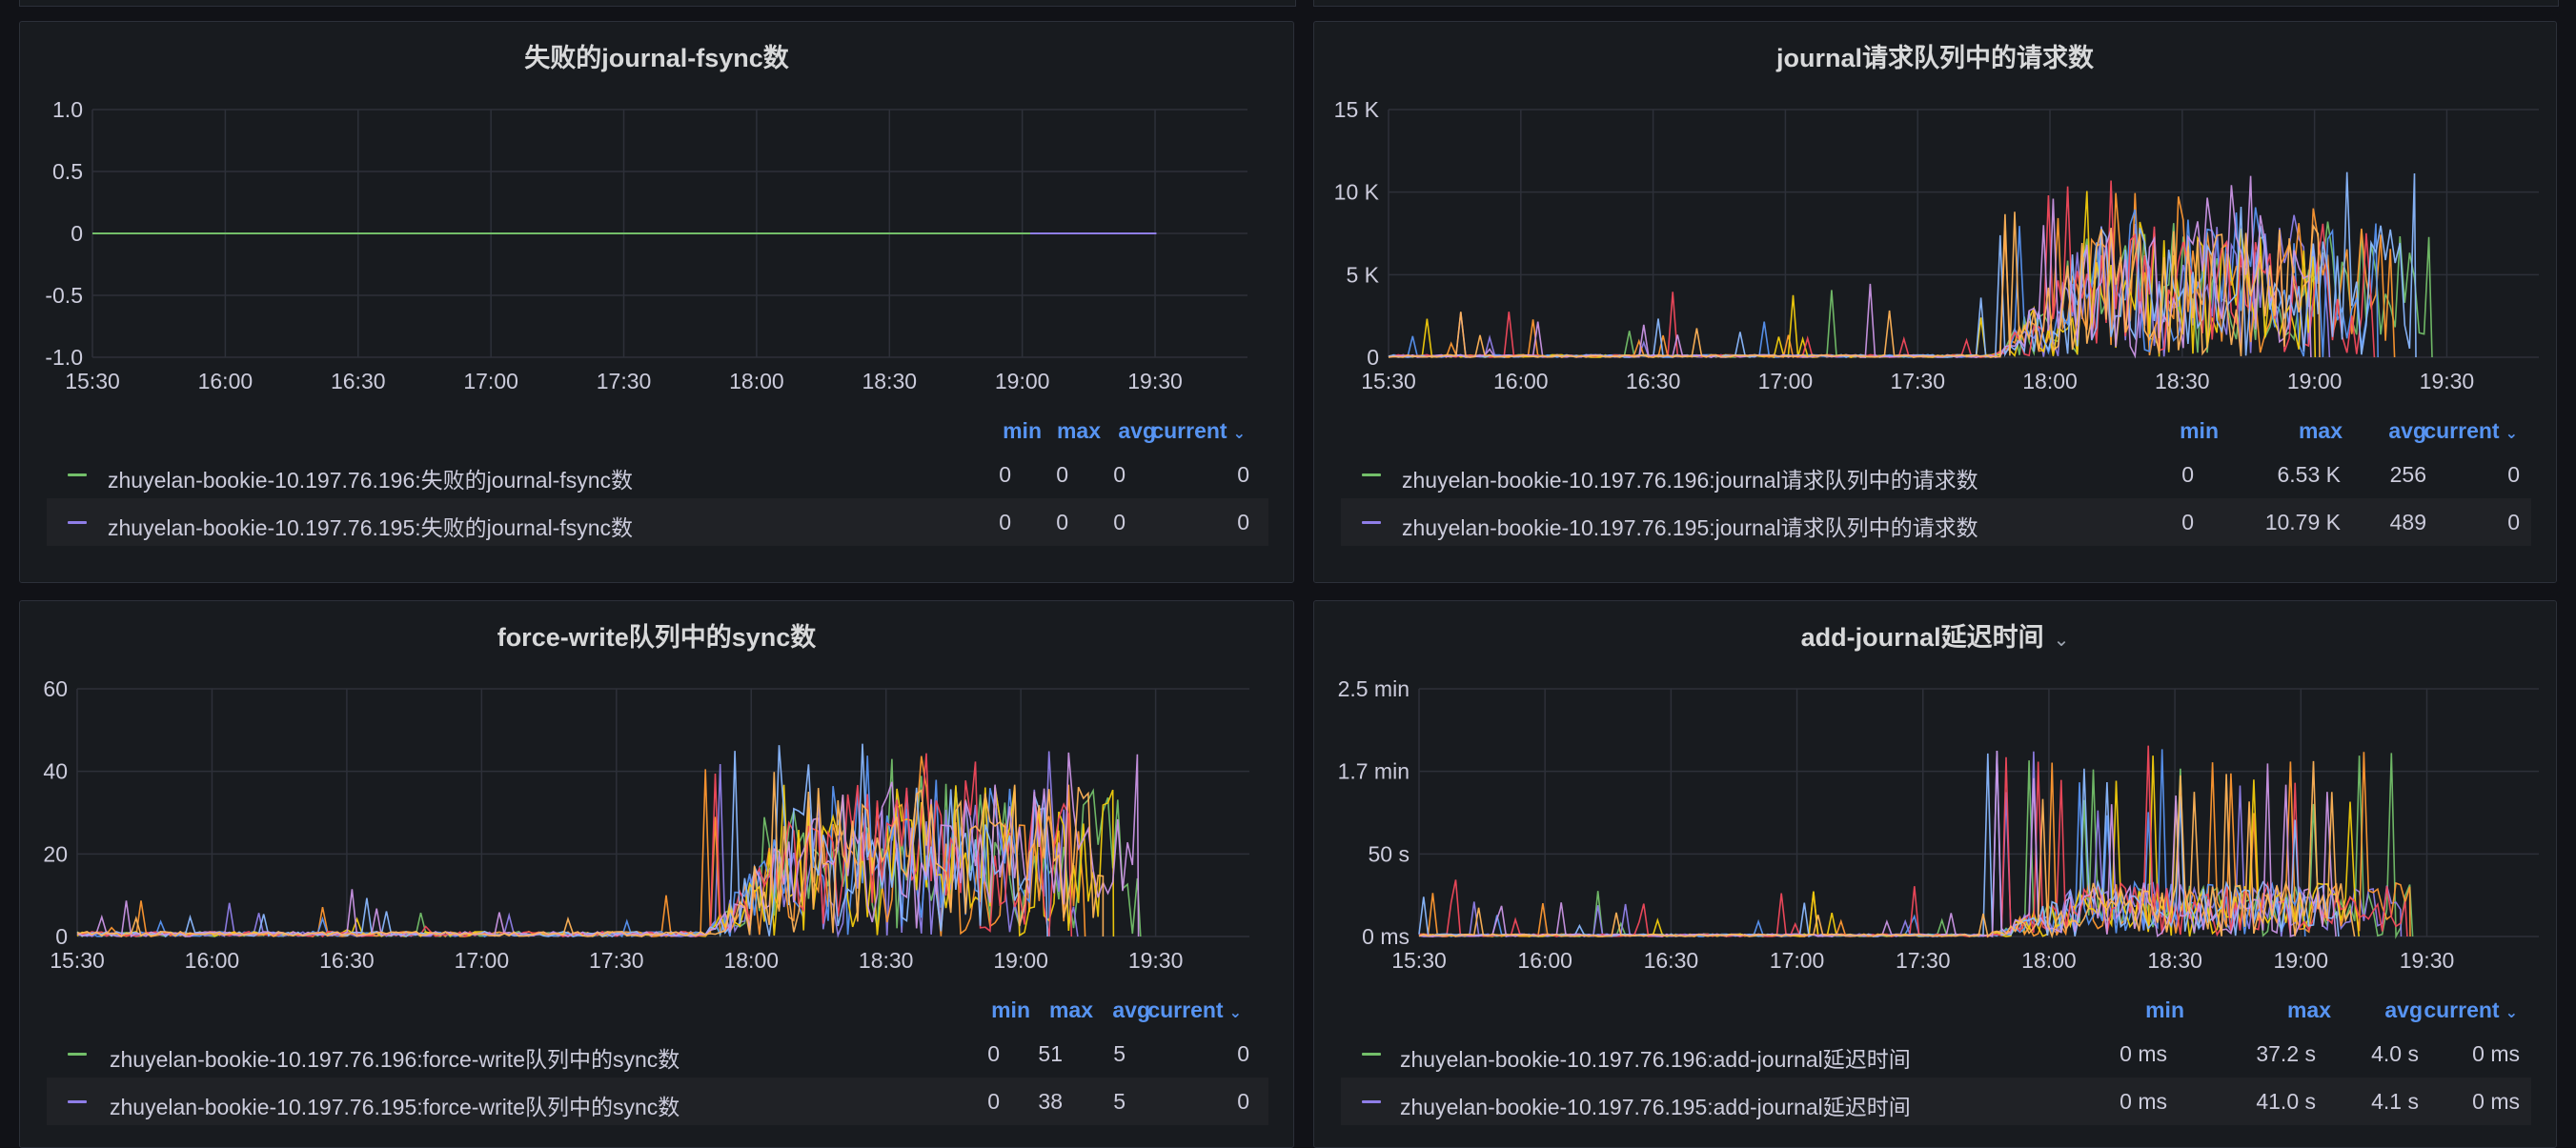  What do you see at coordinates (1374, 771) in the screenshot?
I see `y-tick-label: 1.7 min` at bounding box center [1374, 771].